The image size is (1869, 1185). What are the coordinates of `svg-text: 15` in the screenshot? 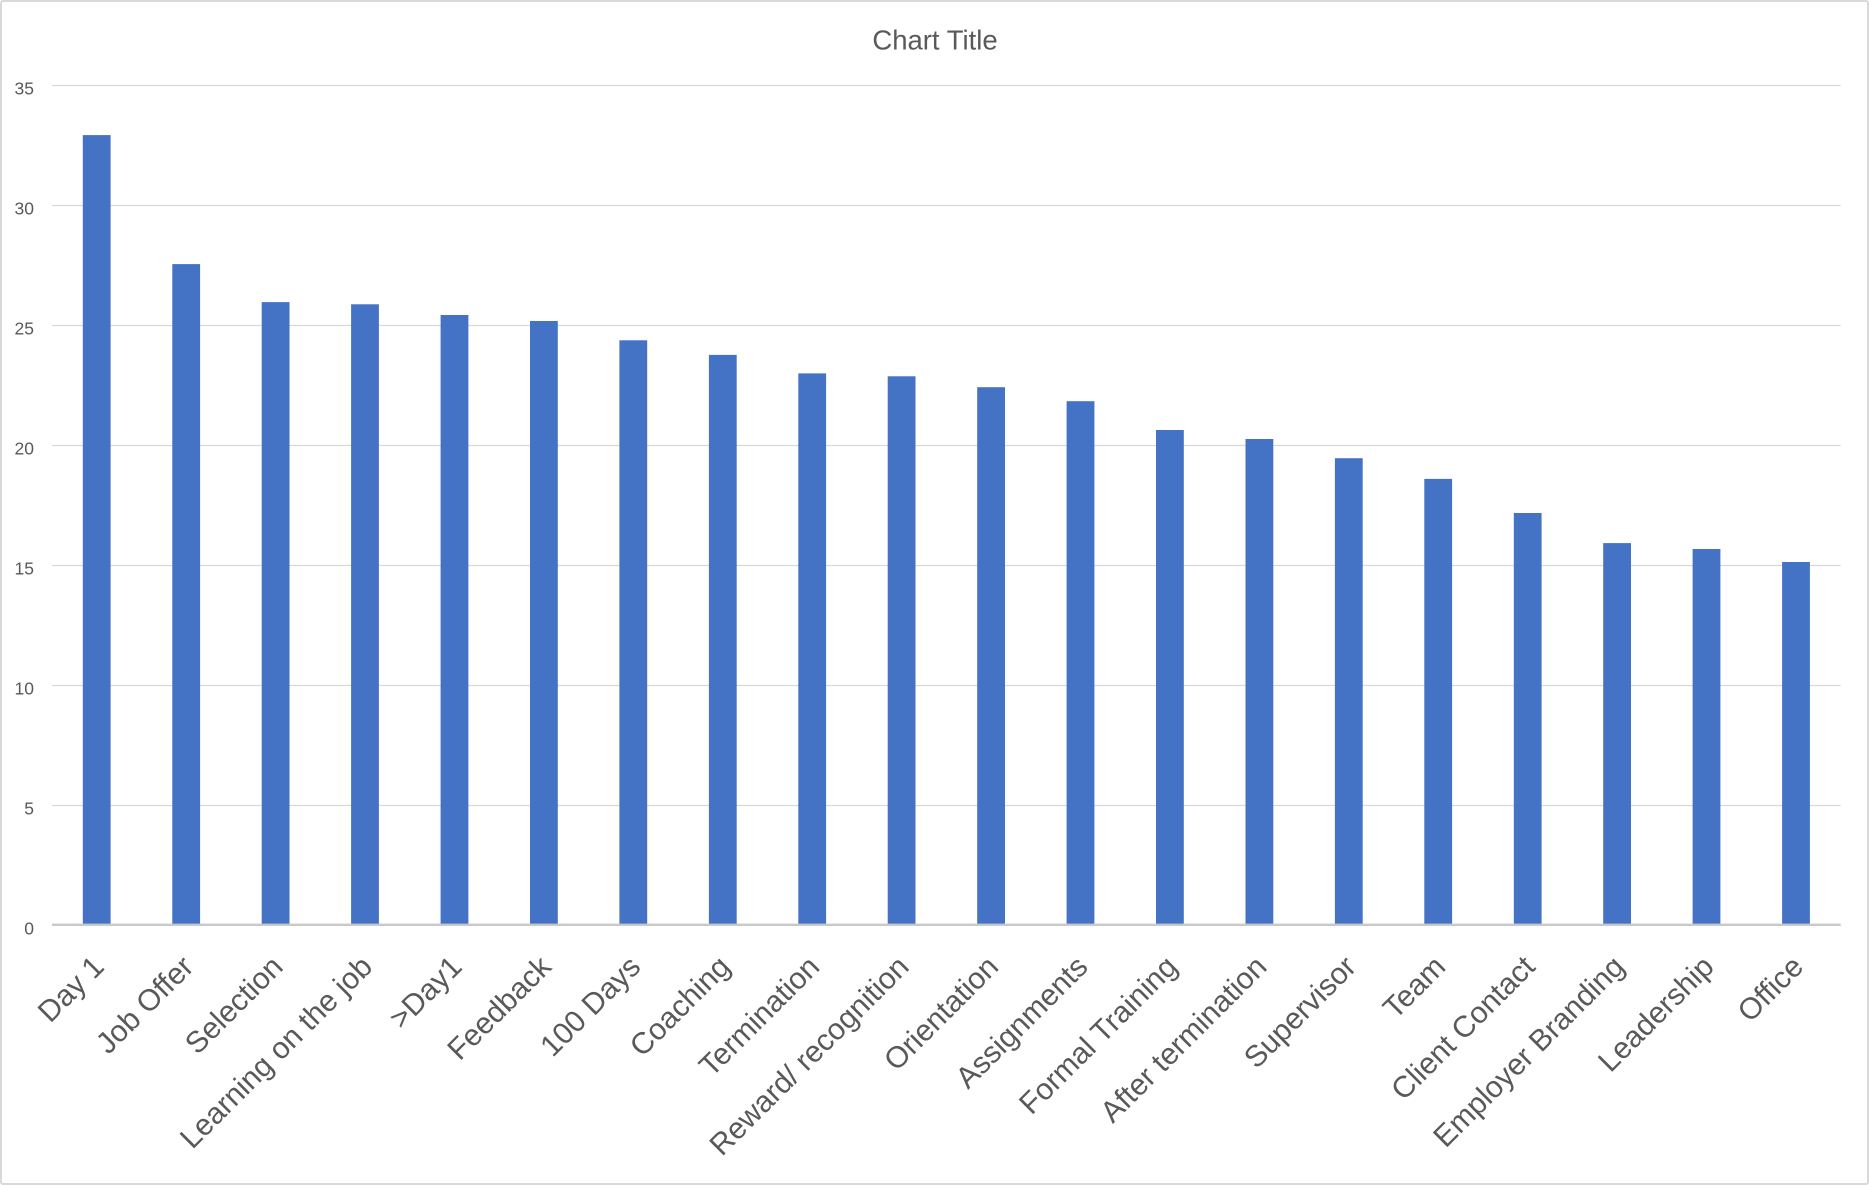 It's located at (24, 569).